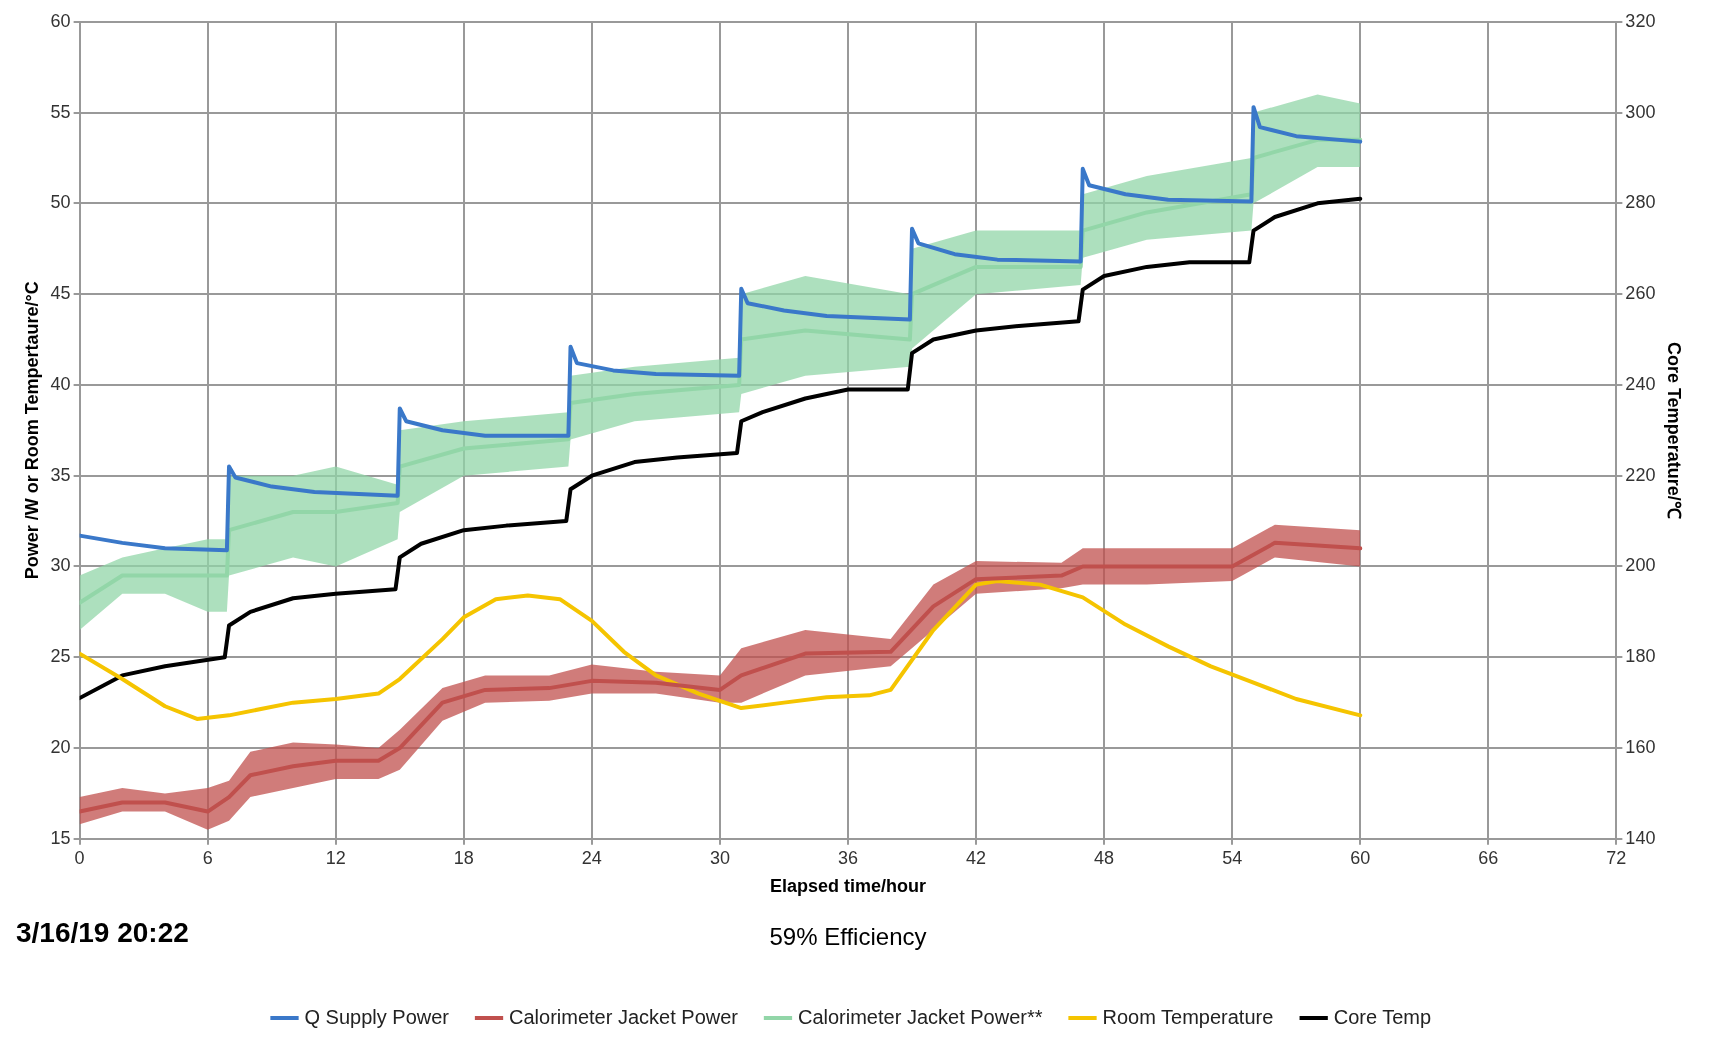  I want to click on y2-tick-label: 280, so click(1640, 202).